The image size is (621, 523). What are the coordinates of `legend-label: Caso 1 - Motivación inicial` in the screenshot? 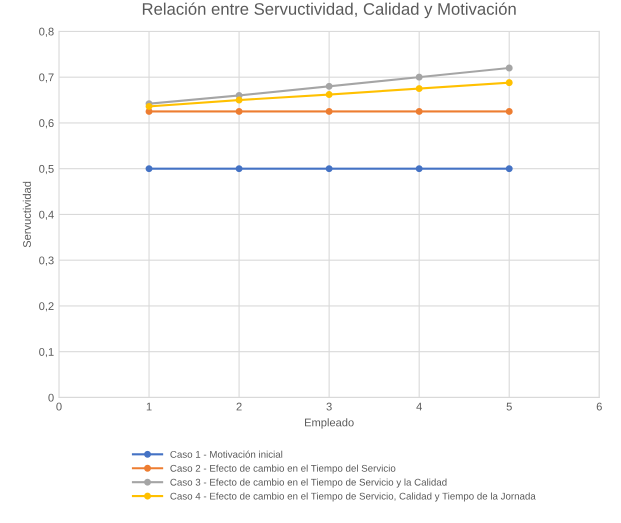 It's located at (226, 454).